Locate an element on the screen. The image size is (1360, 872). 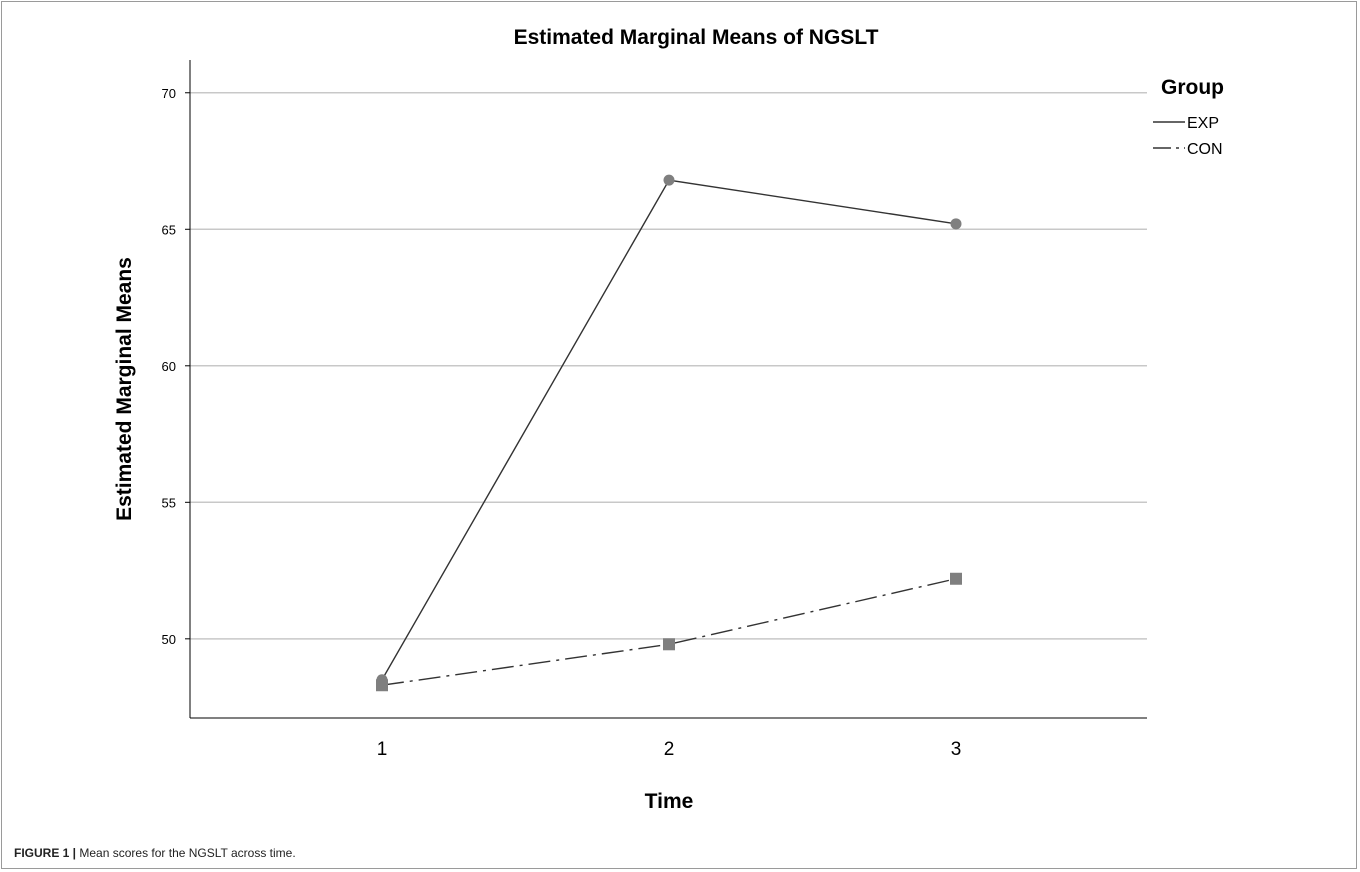
x-axis-title: Time is located at coordinates (669, 801).